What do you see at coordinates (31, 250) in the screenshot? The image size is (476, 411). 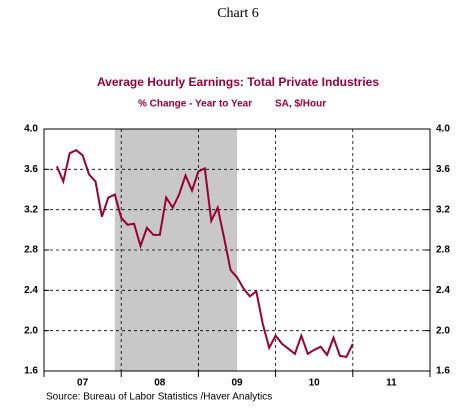 I see `y-tick-label: 2.8` at bounding box center [31, 250].